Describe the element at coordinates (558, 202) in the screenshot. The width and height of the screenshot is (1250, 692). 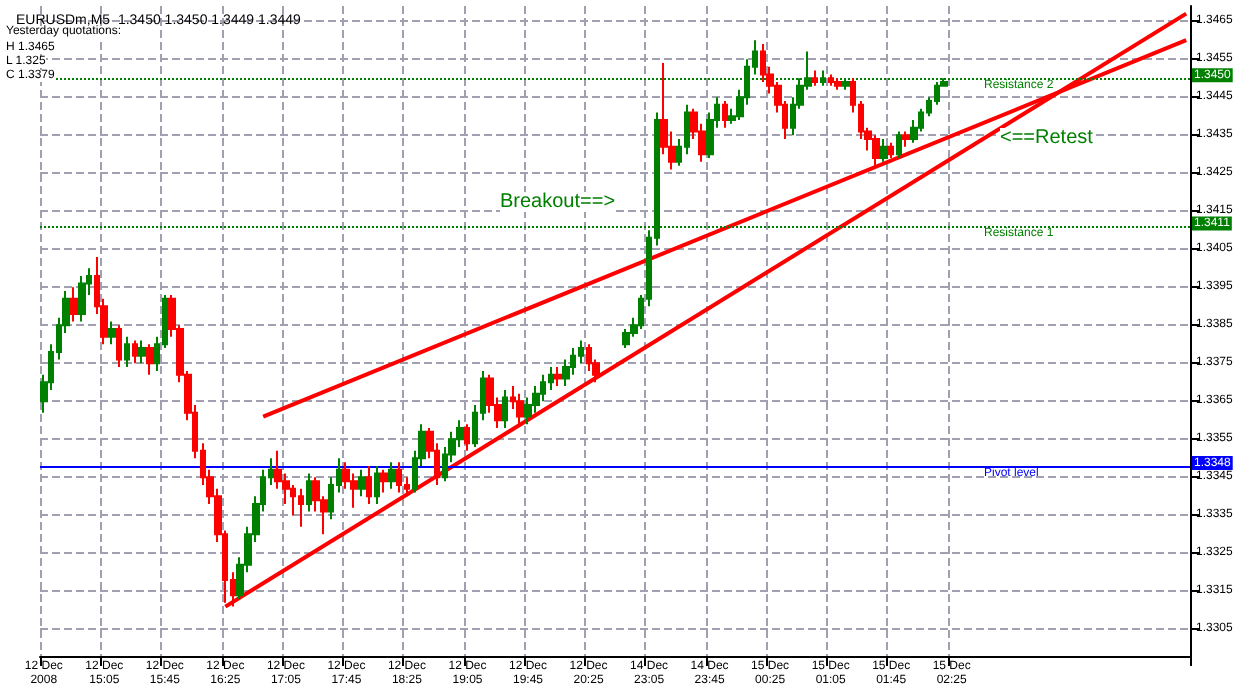
I see `annotation: Breakout==>` at that location.